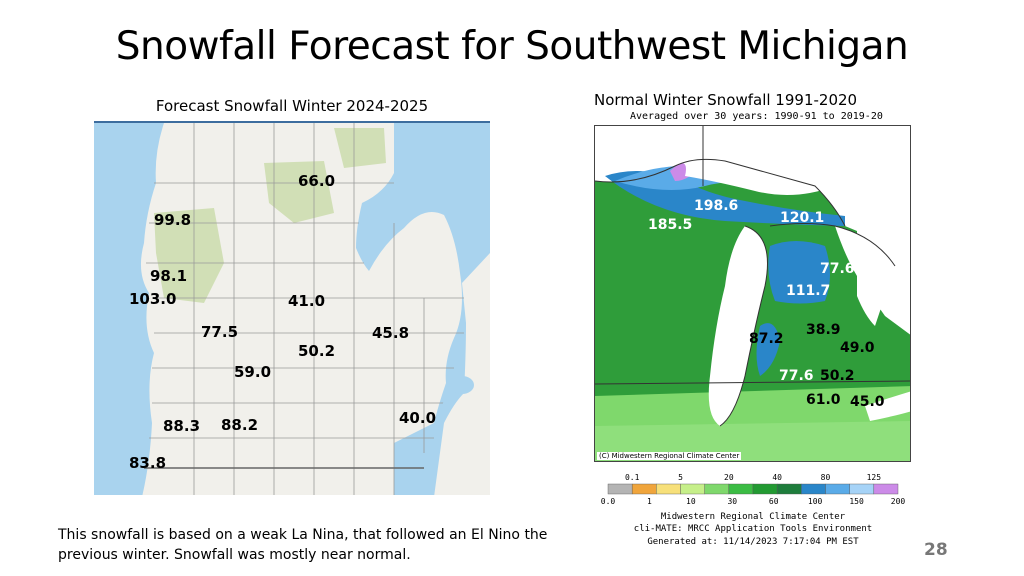 This screenshot has width=1024, height=576. I want to click on forecast-value: 99.8, so click(173, 220).